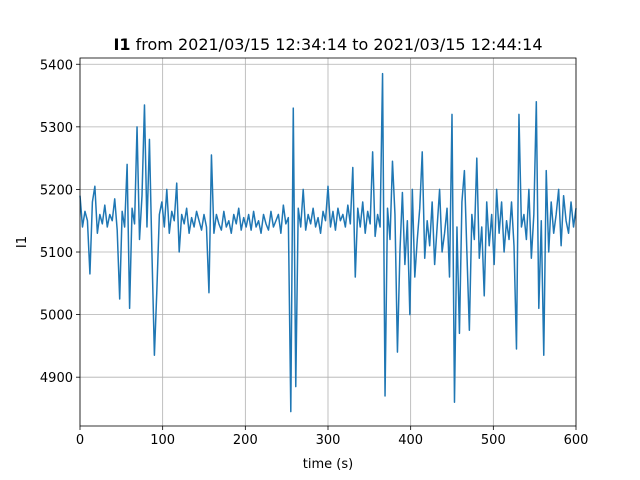  Describe the element at coordinates (56, 316) in the screenshot. I see `y-tick-label: 5000` at that location.